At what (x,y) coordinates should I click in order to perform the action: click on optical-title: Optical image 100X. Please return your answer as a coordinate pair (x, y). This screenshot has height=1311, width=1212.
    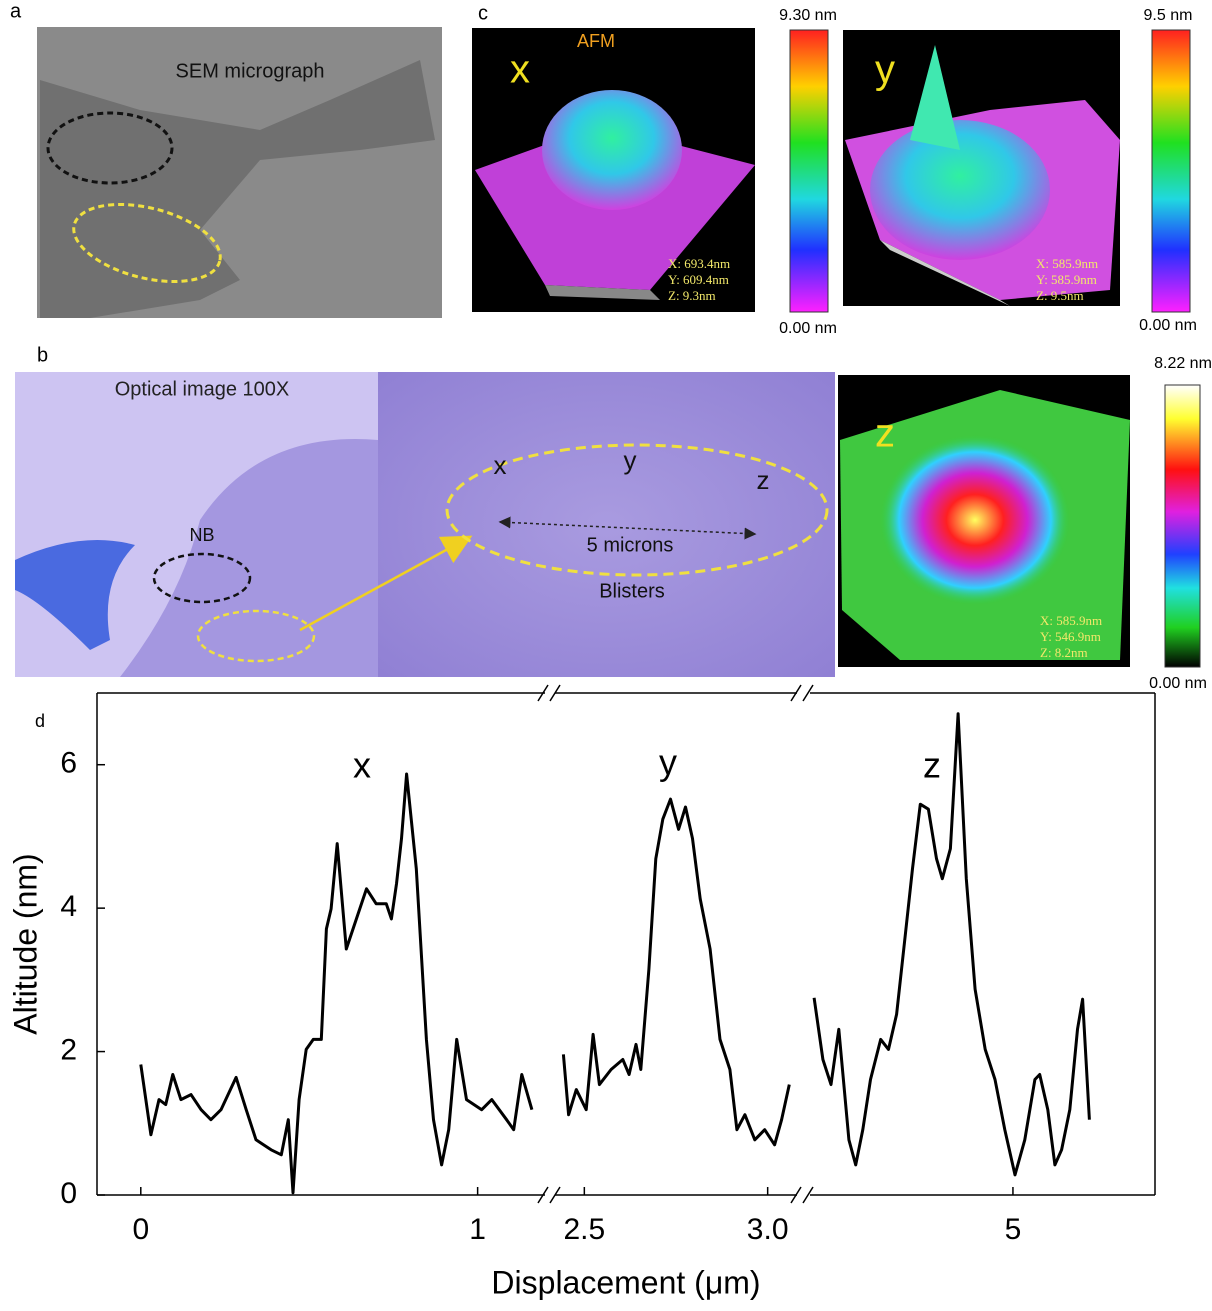
    Looking at the image, I should click on (202, 389).